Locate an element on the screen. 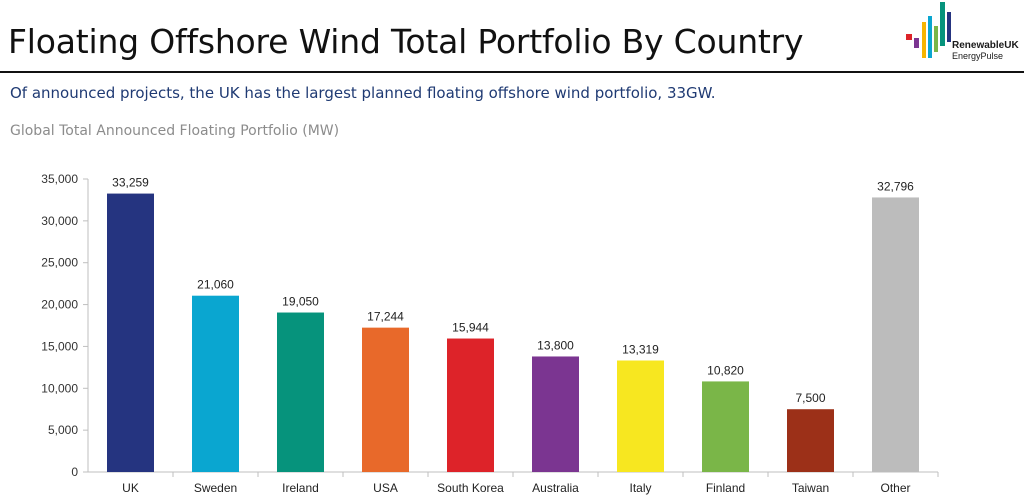 The width and height of the screenshot is (1024, 500). data-label: 19,050 is located at coordinates (300, 302).